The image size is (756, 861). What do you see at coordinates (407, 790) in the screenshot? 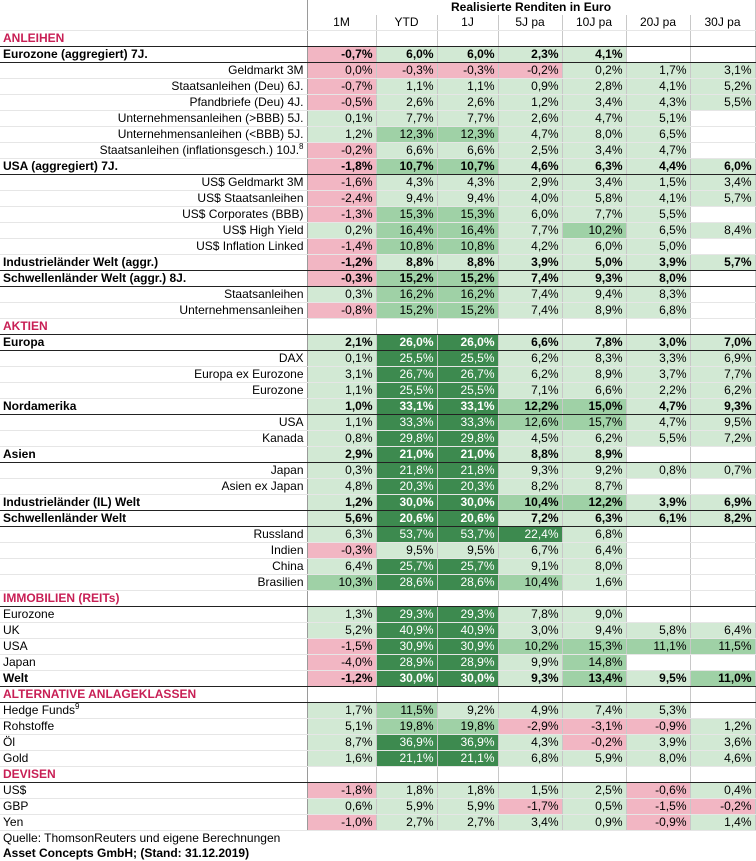
I see `return-cell: 1,8%` at bounding box center [407, 790].